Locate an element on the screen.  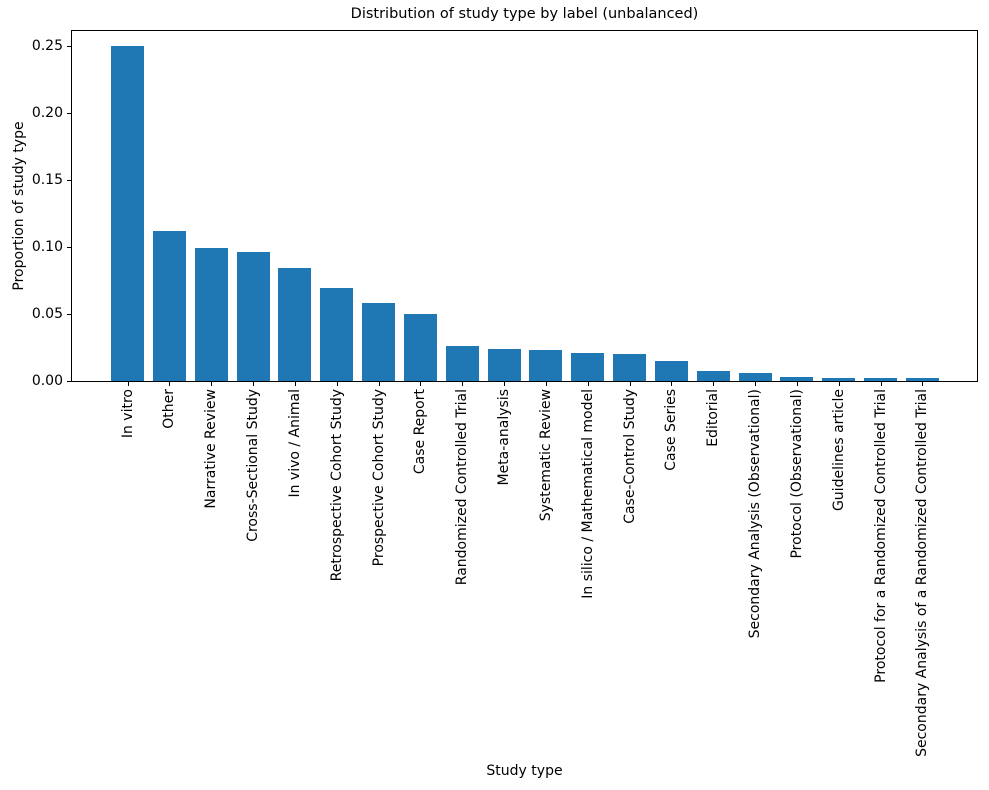
y-axis-label: Proportion of study type is located at coordinates (19, 206).